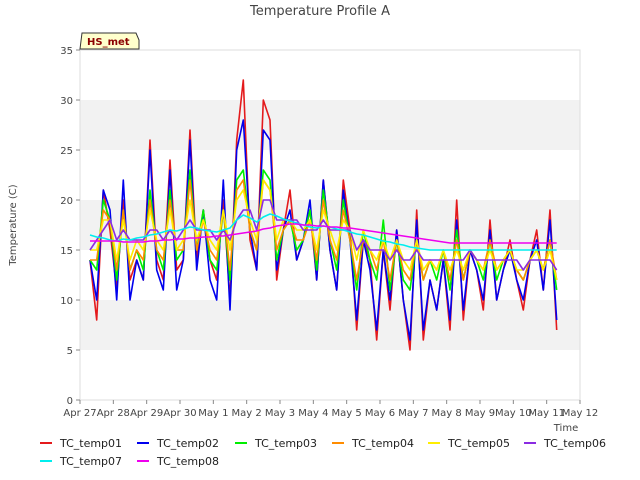 Image resolution: width=640 pixels, height=480 pixels. Describe the element at coordinates (66, 301) in the screenshot. I see `y-tick-label: 10` at that location.